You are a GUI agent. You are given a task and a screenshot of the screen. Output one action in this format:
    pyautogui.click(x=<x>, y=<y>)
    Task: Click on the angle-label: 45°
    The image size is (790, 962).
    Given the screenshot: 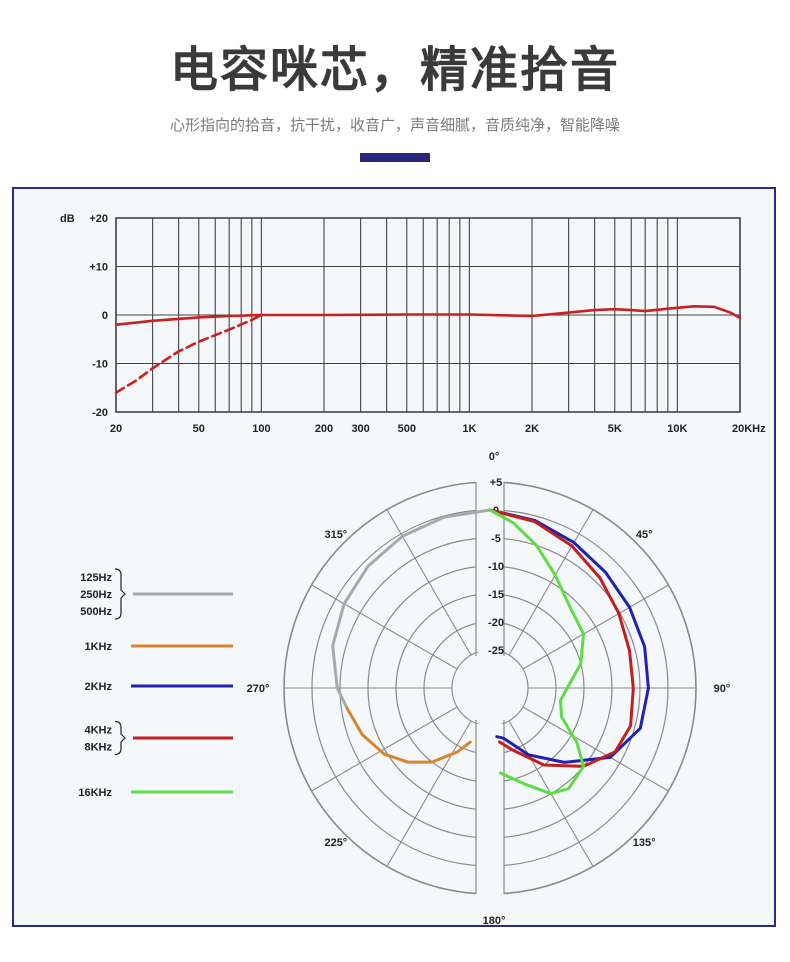 What is the action you would take?
    pyautogui.click(x=644, y=535)
    